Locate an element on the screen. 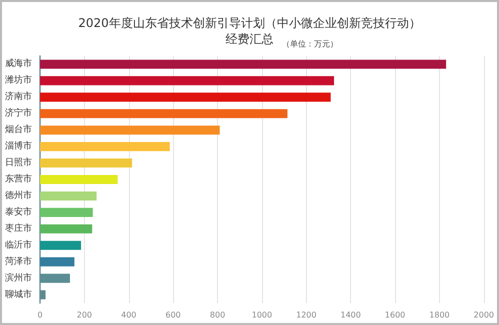 The width and height of the screenshot is (499, 325). x-tick-label: 0 is located at coordinates (40, 315).